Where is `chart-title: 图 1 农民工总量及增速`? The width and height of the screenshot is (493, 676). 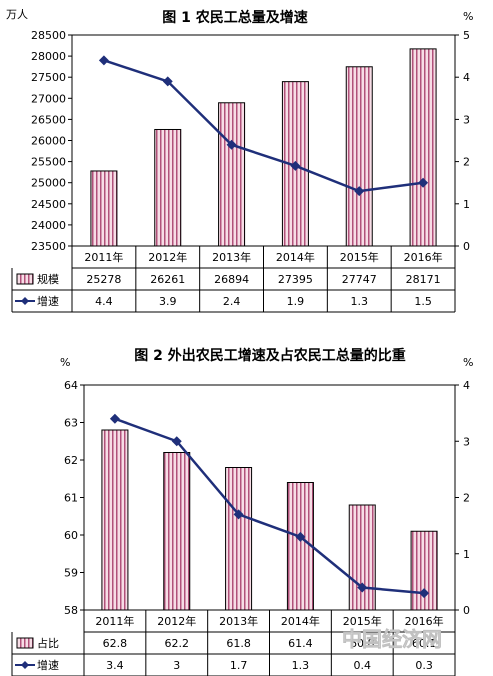
chart-title: 图 1 农民工总量及增速 is located at coordinates (235, 17).